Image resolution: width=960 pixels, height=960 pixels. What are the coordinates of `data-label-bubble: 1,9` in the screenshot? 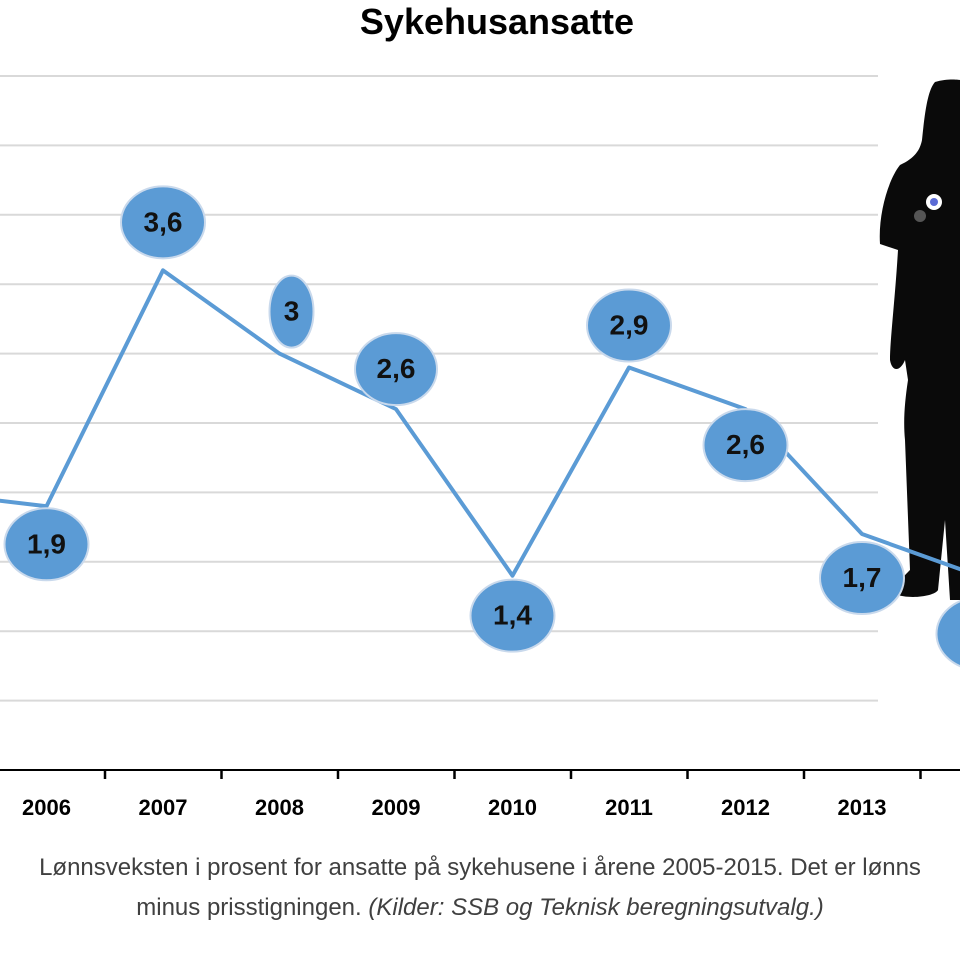 It's located at (46, 544).